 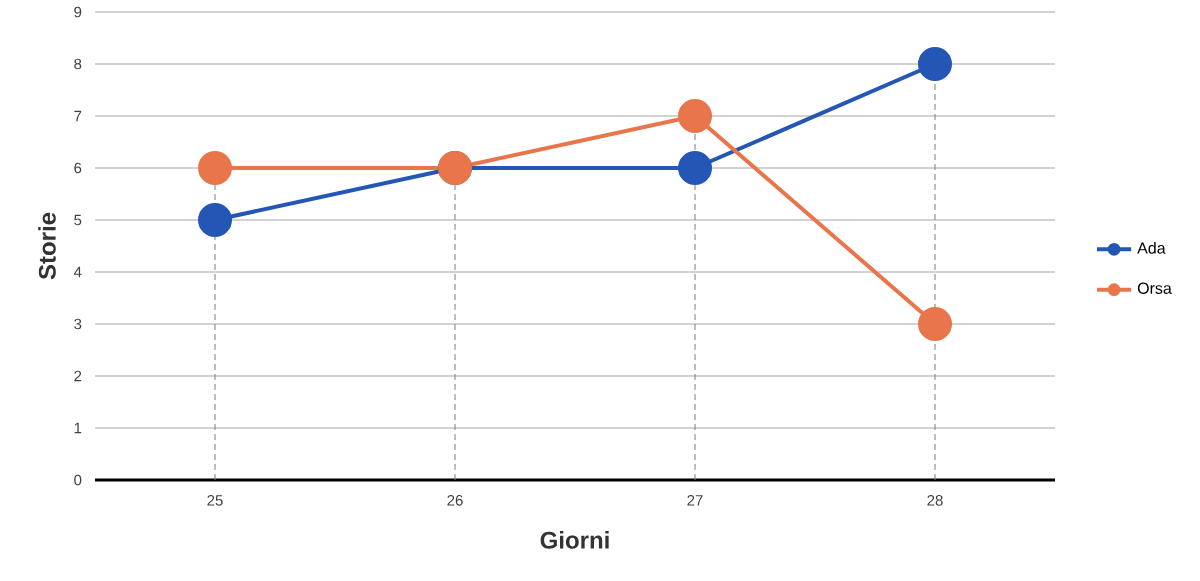 I want to click on y-tick-label: 6, so click(x=78, y=168).